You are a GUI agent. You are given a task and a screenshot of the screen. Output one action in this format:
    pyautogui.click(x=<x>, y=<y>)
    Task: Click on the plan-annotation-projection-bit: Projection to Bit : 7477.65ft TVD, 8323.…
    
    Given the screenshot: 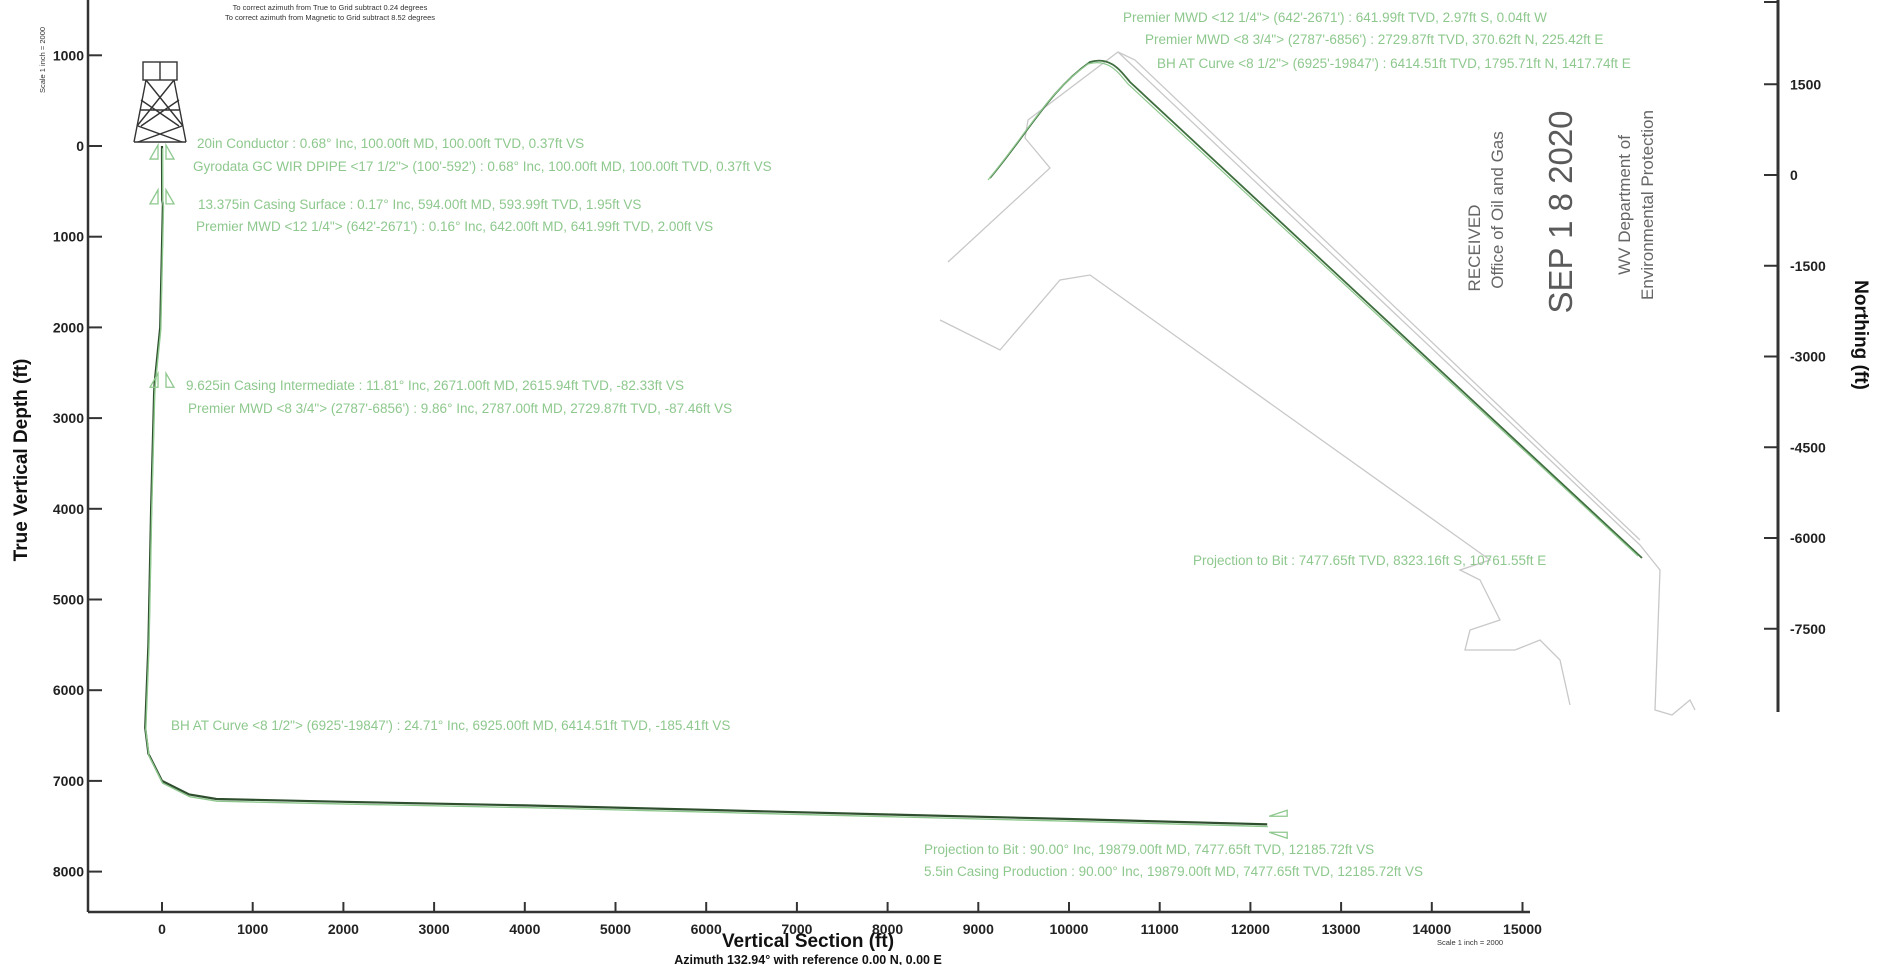 What is the action you would take?
    pyautogui.click(x=1369, y=560)
    